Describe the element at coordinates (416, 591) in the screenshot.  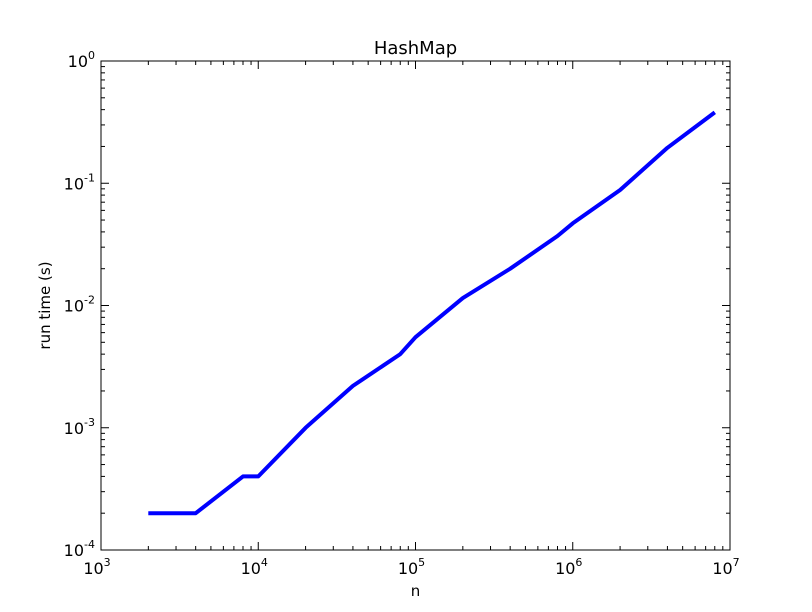
I see `x-axis-label: n` at that location.